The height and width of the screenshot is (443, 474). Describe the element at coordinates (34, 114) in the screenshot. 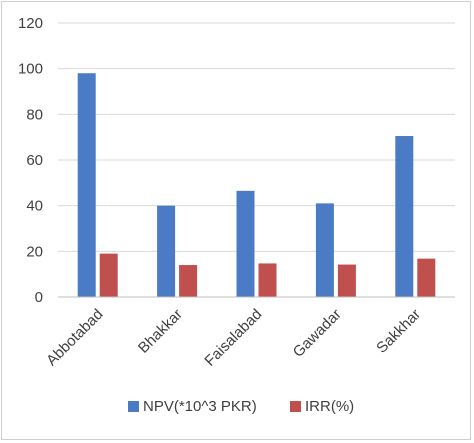

I see `y-tick-label: 80` at that location.